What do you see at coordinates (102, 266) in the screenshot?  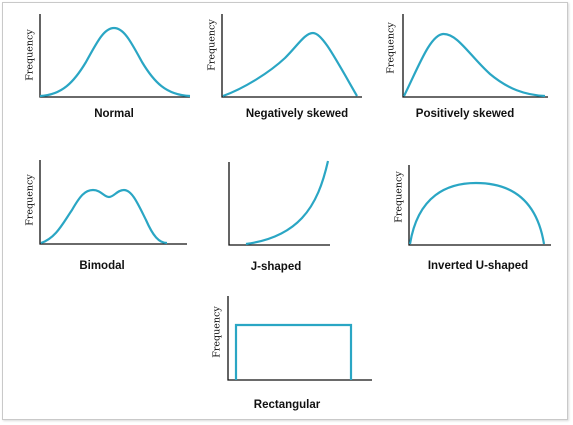 I see `bimodal-caption: Bimodal` at bounding box center [102, 266].